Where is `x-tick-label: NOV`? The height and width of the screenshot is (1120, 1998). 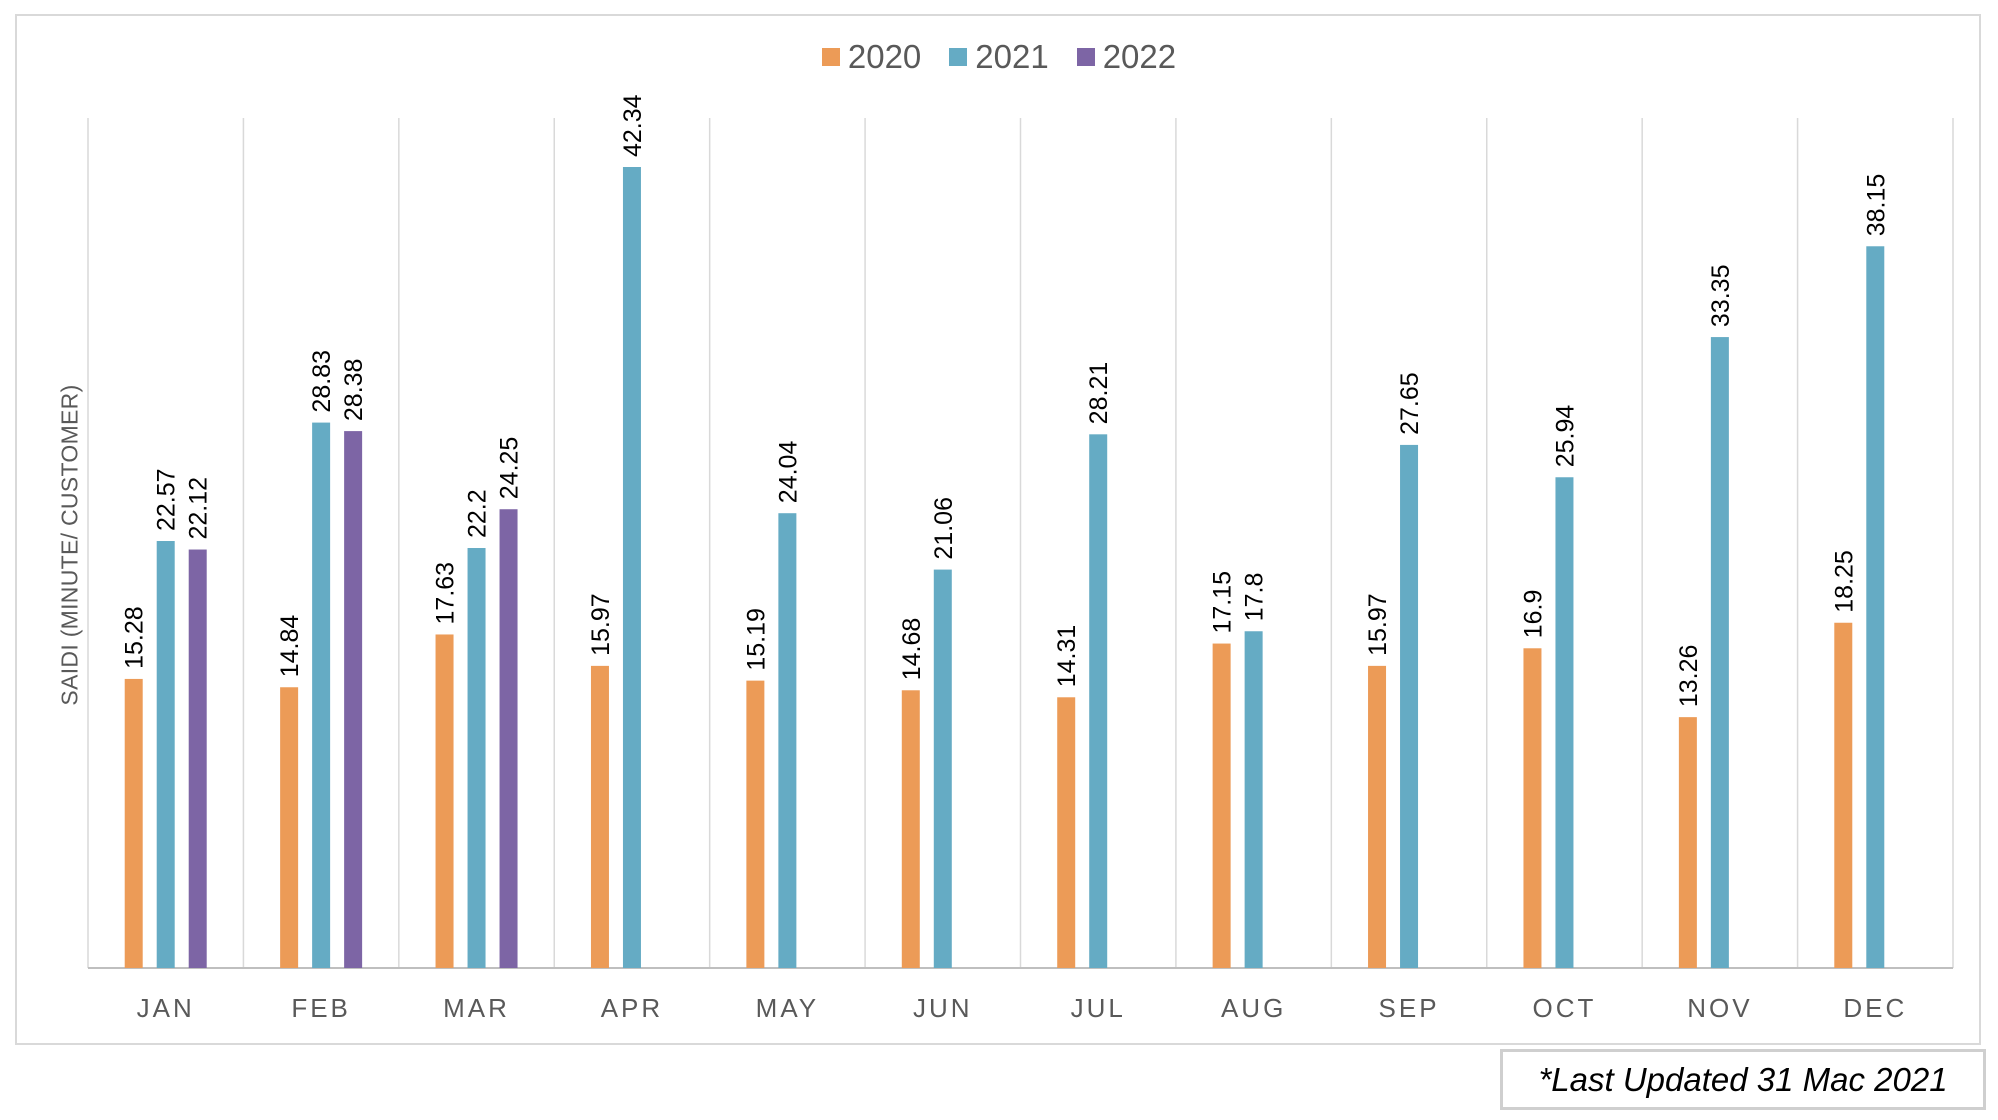
x-tick-label: NOV is located at coordinates (1719, 1008).